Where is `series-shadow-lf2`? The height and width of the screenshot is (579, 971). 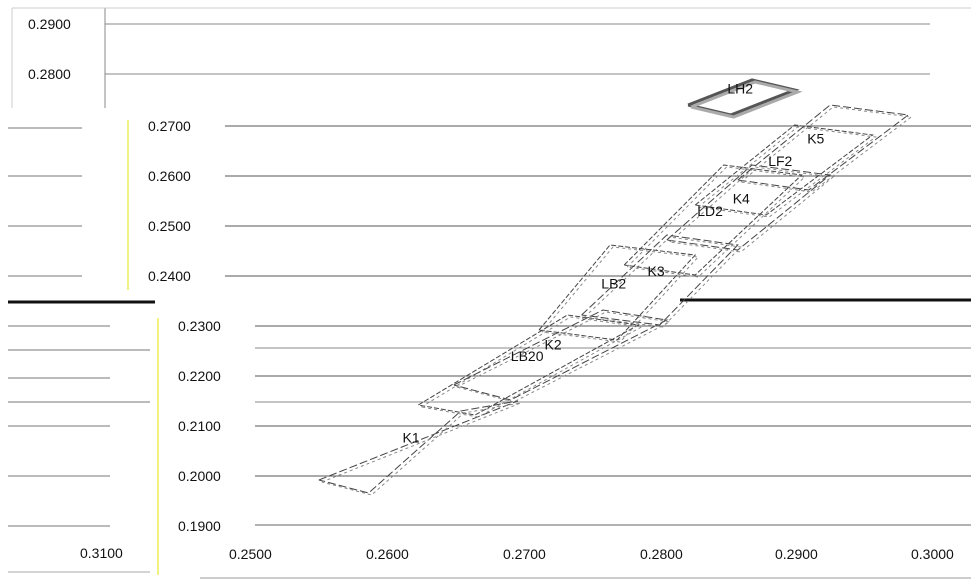 series-shadow-lf2 is located at coordinates (787, 172).